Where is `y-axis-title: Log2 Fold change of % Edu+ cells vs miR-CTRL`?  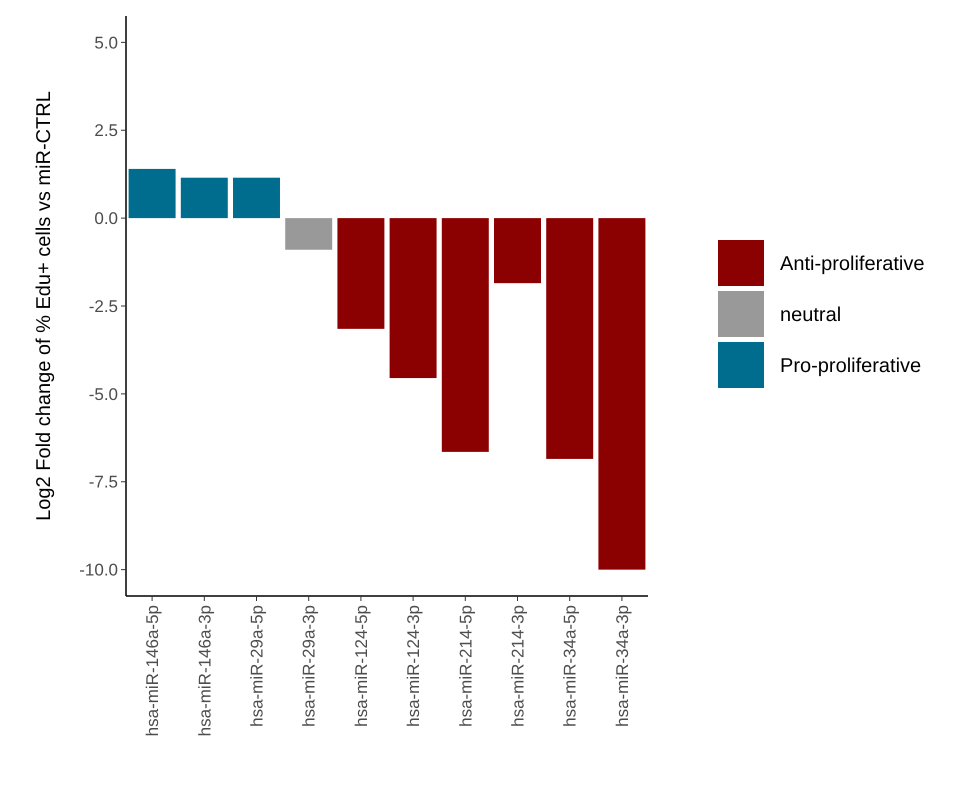
y-axis-title: Log2 Fold change of % Edu+ cells vs miR-CTRL is located at coordinates (44, 306).